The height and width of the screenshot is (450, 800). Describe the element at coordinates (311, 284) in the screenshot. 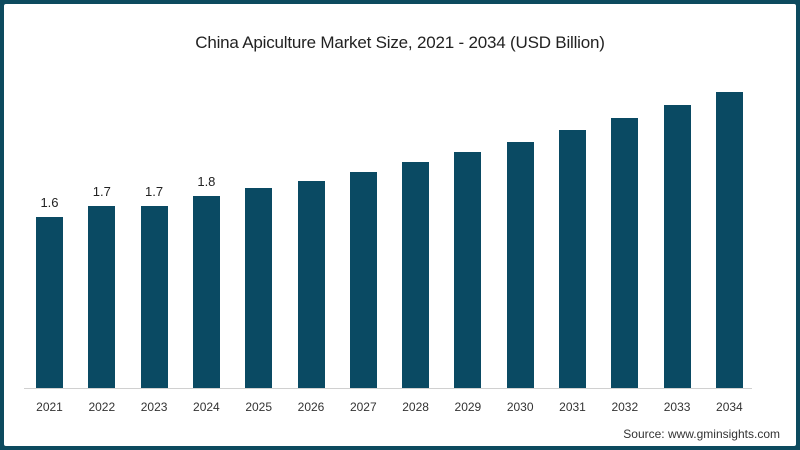

I see `bar-2026` at that location.